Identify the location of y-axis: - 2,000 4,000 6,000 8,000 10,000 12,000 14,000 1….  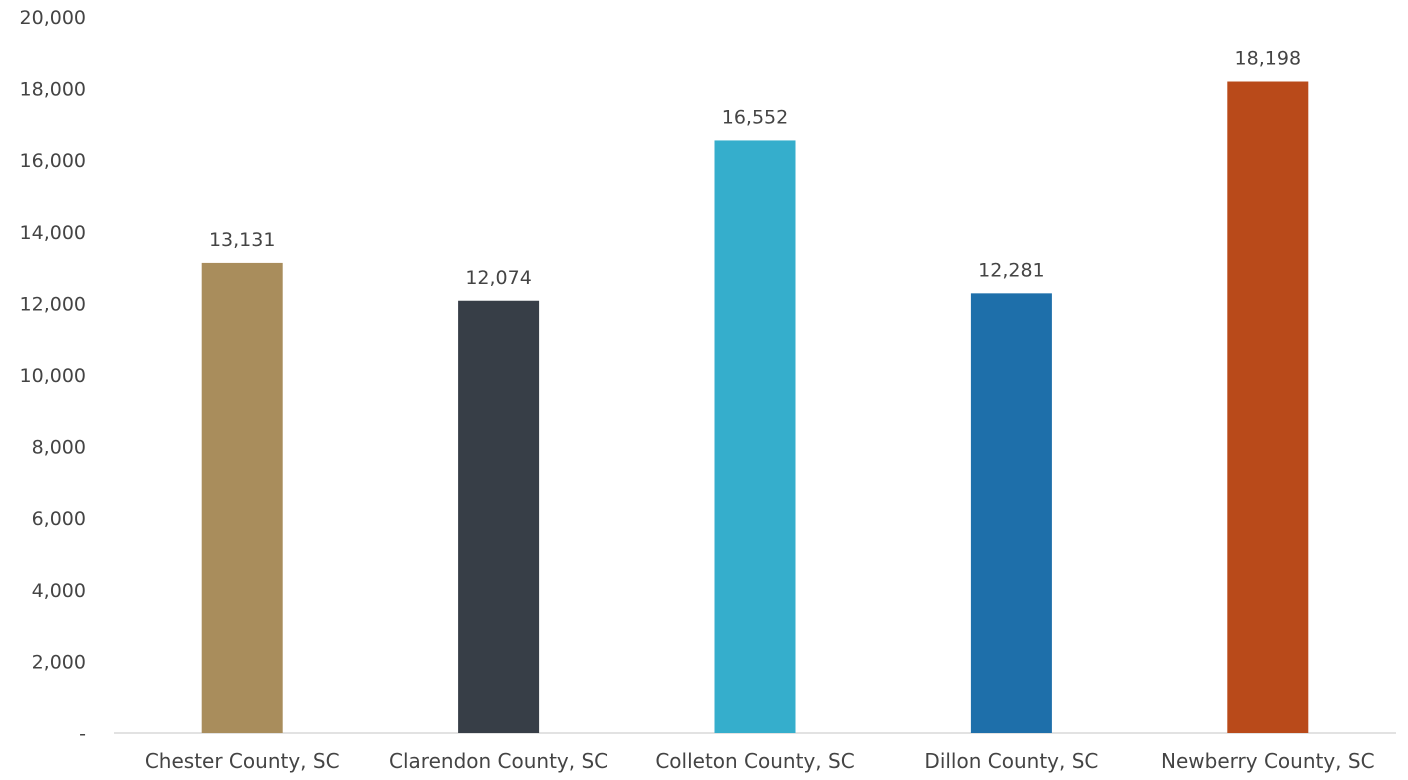
(53, 376).